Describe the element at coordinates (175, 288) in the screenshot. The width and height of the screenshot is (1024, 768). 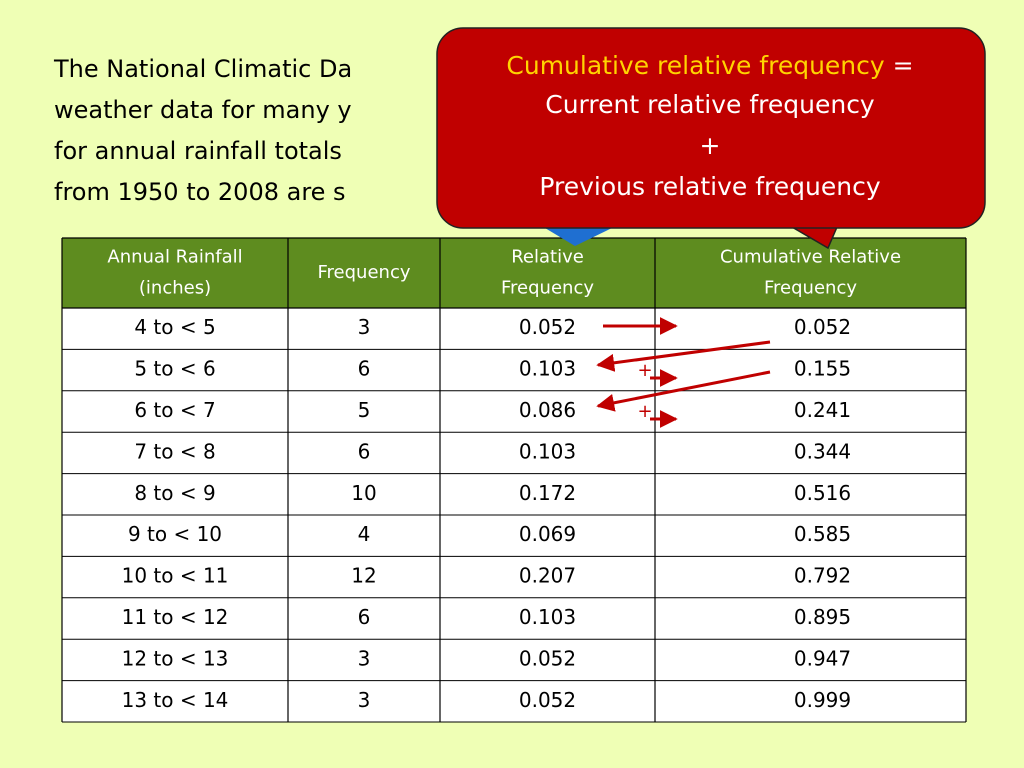
I see `header-cell: (inches)` at that location.